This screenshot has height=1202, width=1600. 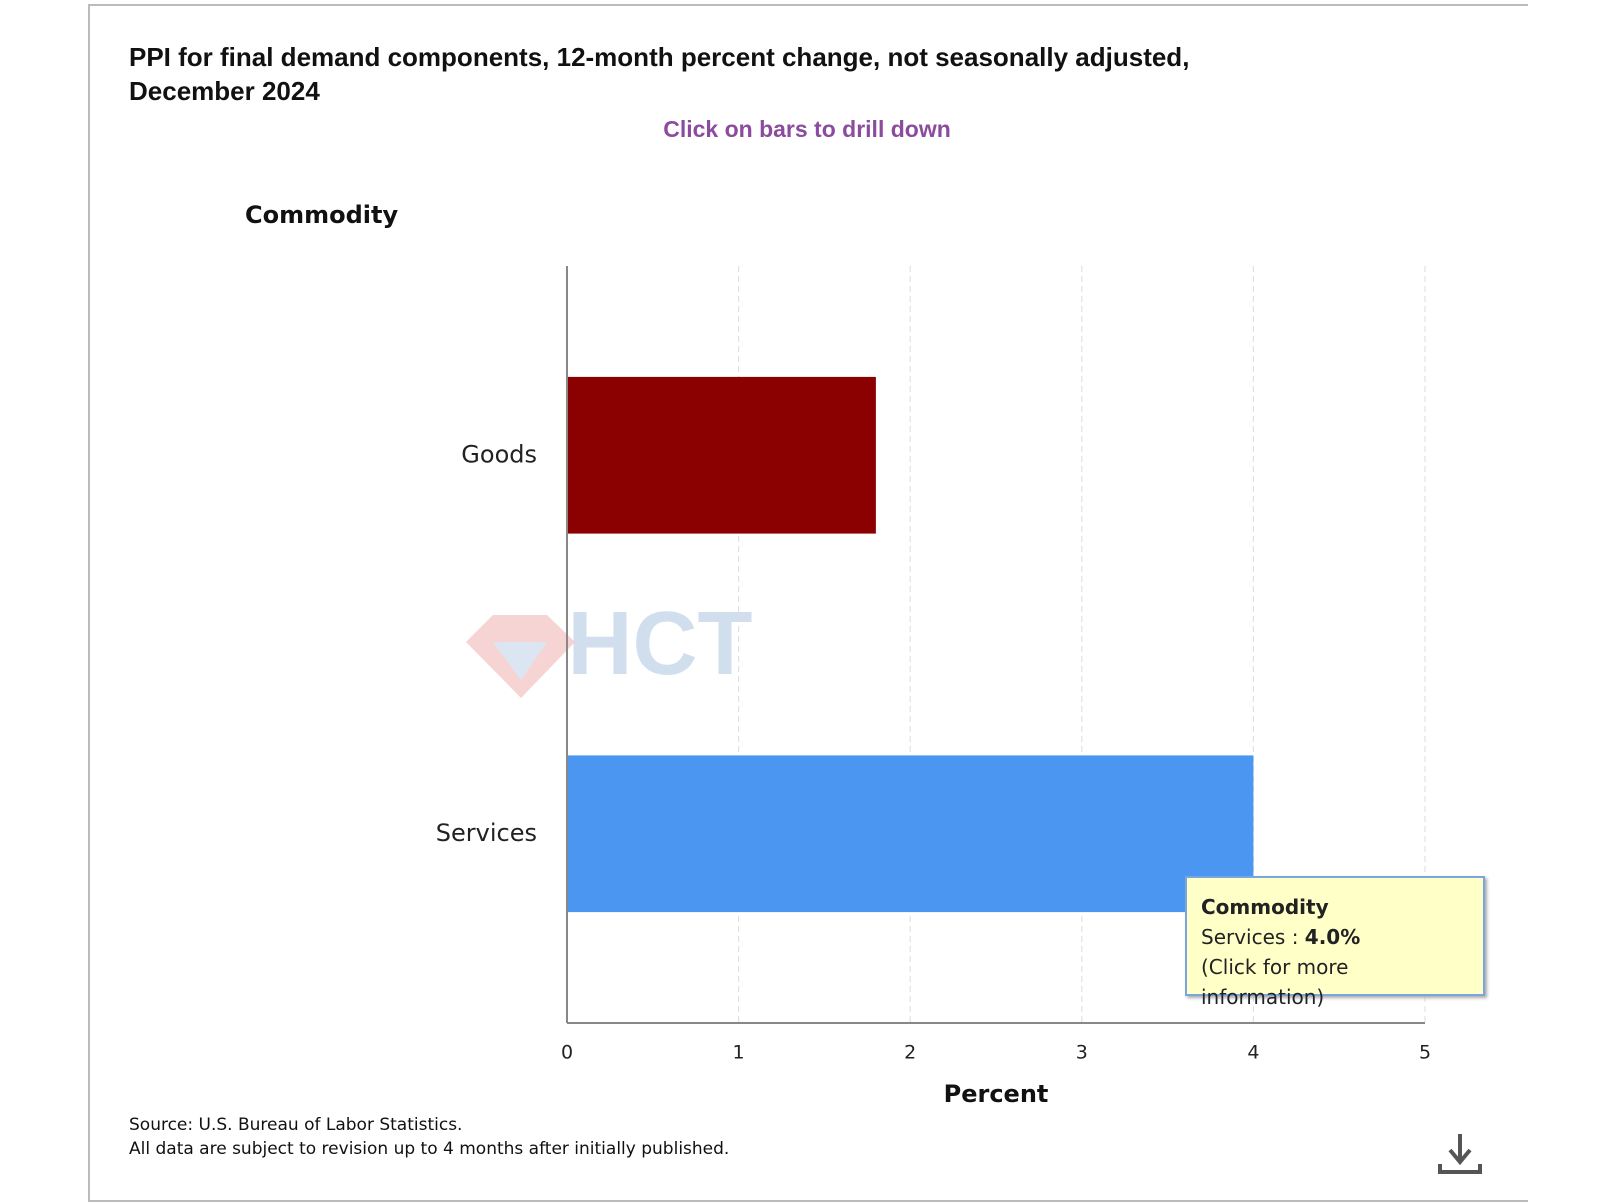 What do you see at coordinates (1332, 937) in the screenshot?
I see `tooltip-value: 4.0%` at bounding box center [1332, 937].